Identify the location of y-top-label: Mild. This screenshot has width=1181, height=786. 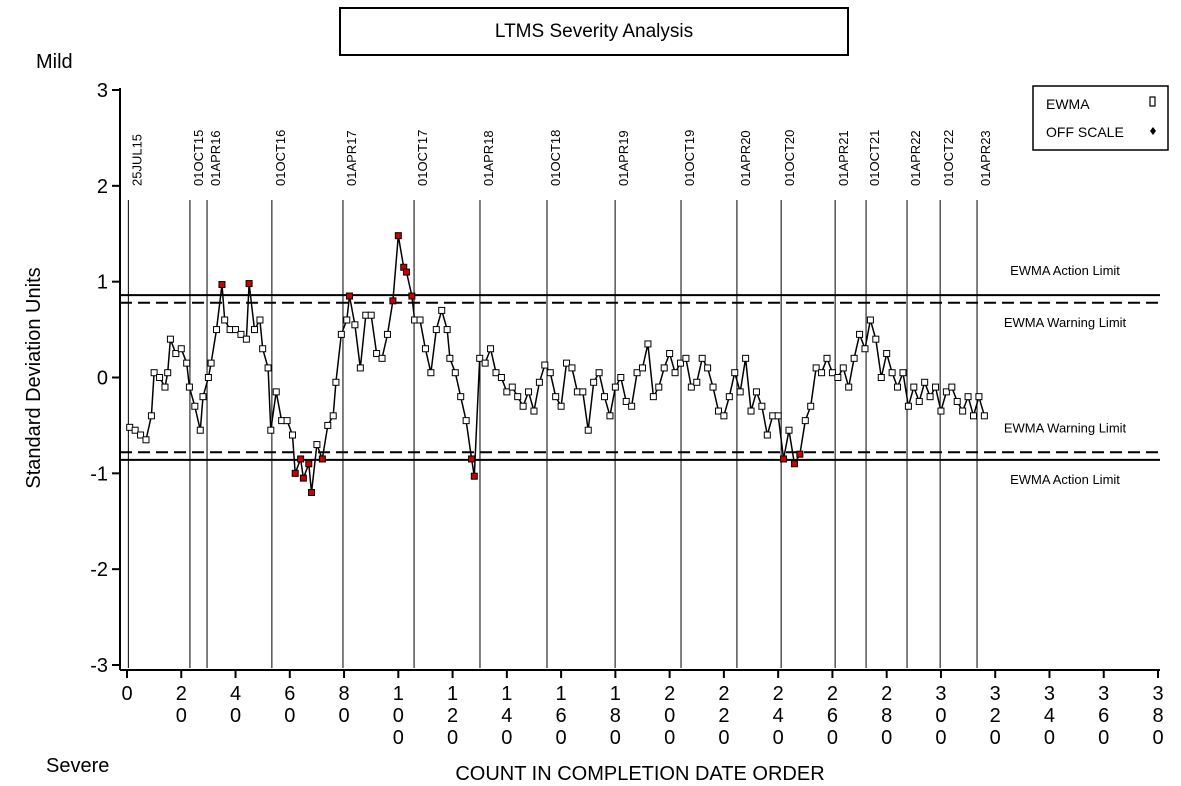
(54, 62).